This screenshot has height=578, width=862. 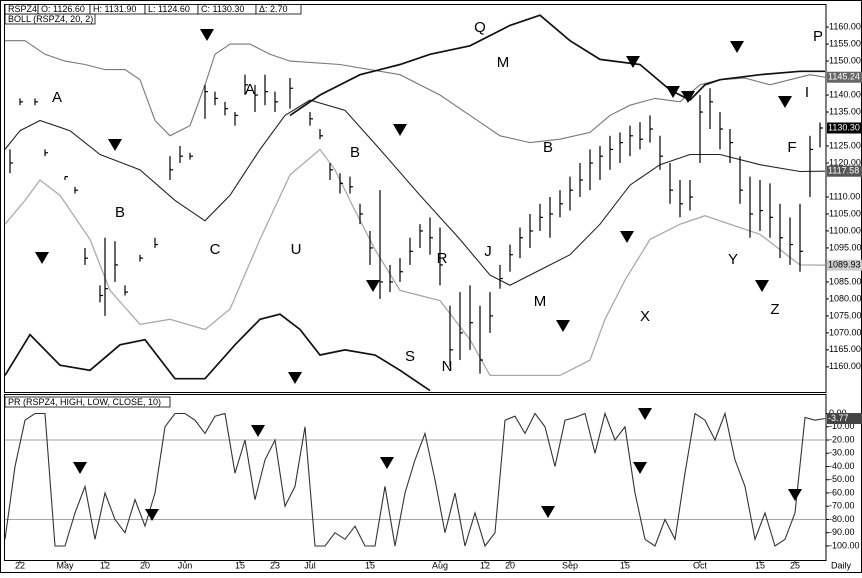 What do you see at coordinates (842, 519) in the screenshot?
I see `y-tick-label: -80.00` at bounding box center [842, 519].